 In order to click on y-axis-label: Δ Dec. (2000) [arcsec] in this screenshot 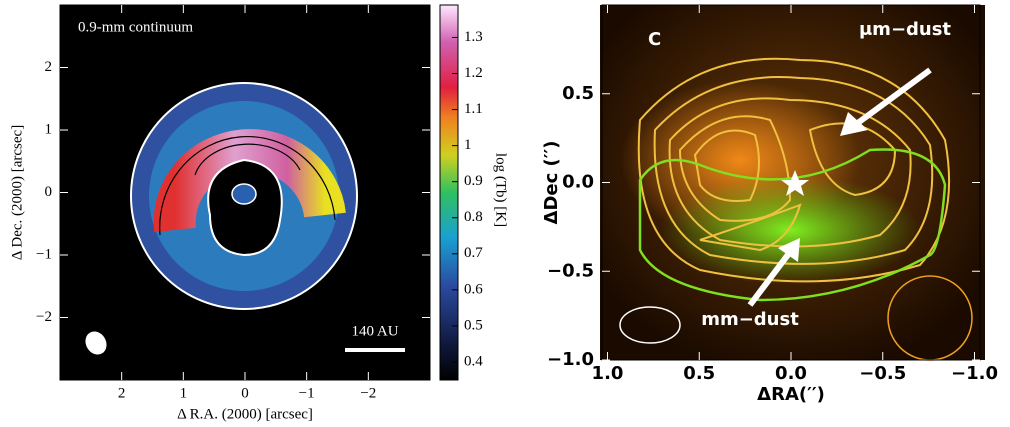, I will do `click(17, 192)`.